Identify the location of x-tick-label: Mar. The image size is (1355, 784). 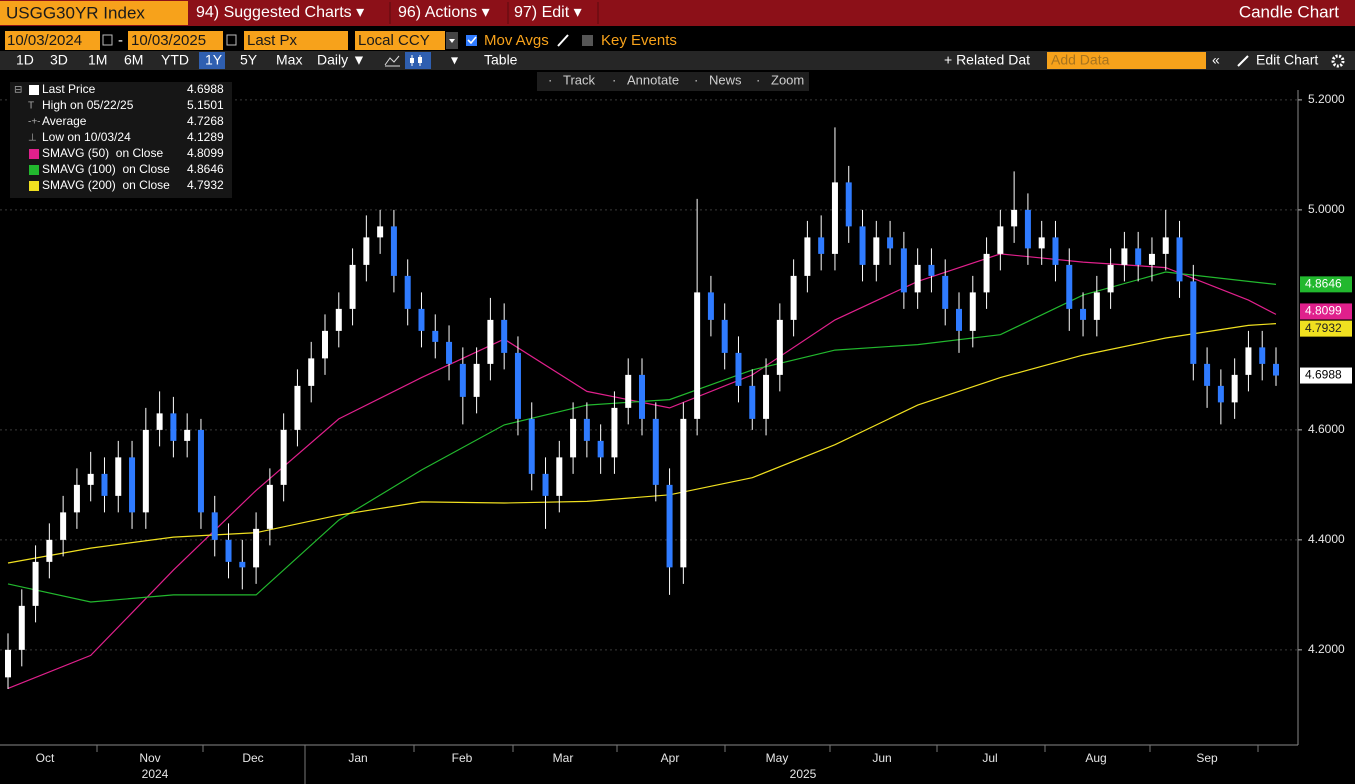
(563, 758).